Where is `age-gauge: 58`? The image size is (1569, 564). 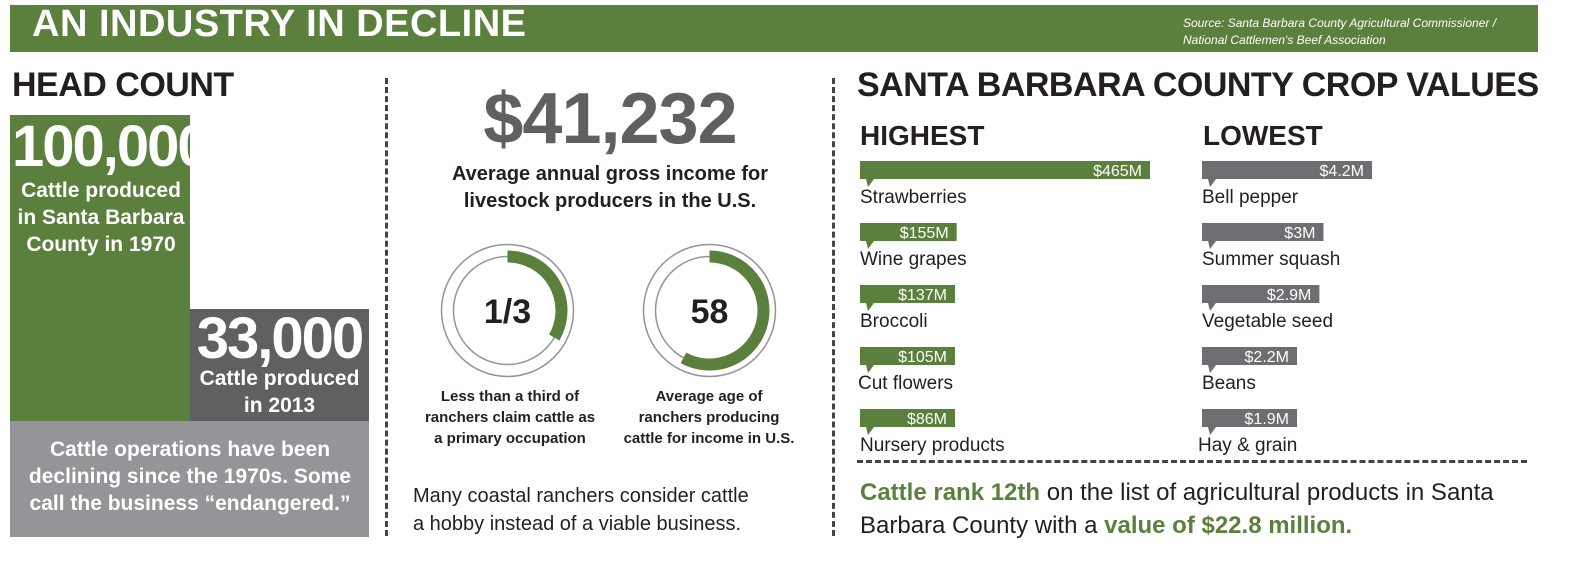 age-gauge: 58 is located at coordinates (709, 310).